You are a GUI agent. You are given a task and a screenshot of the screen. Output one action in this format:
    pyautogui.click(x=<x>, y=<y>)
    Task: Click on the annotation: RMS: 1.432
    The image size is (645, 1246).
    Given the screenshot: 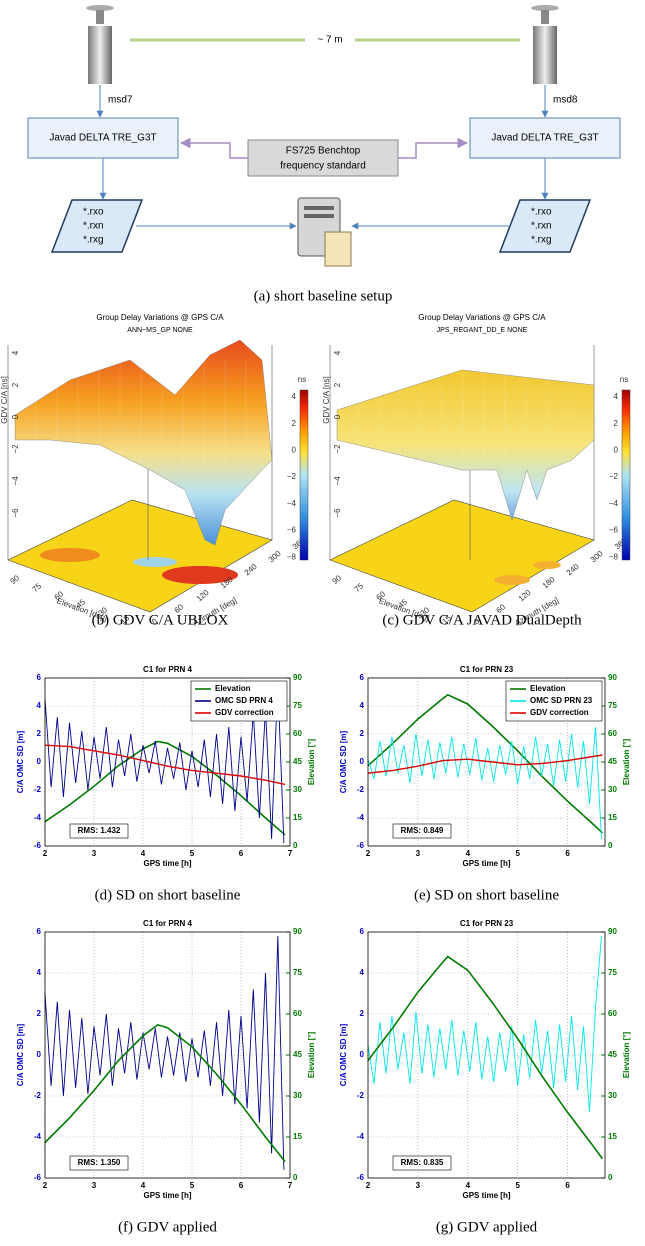 What is the action you would take?
    pyautogui.click(x=99, y=830)
    